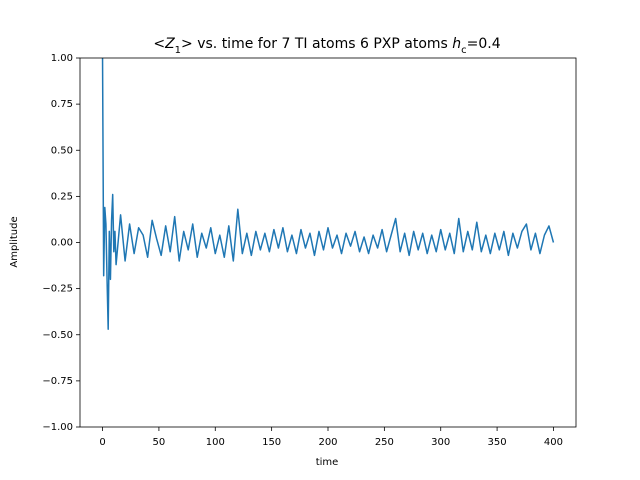  I want to click on x-tick-label: 100, so click(215, 442).